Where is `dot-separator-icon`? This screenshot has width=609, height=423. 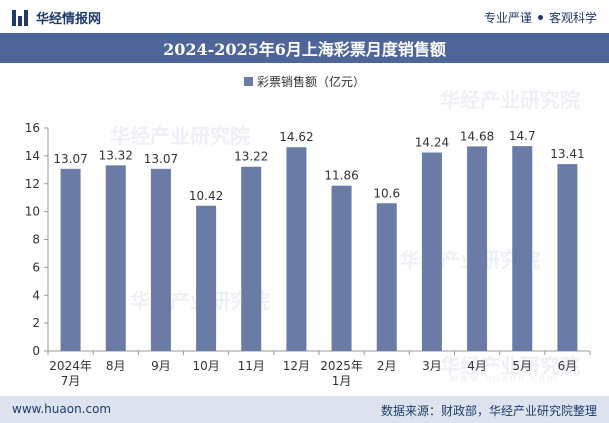 dot-separator-icon is located at coordinates (540, 17).